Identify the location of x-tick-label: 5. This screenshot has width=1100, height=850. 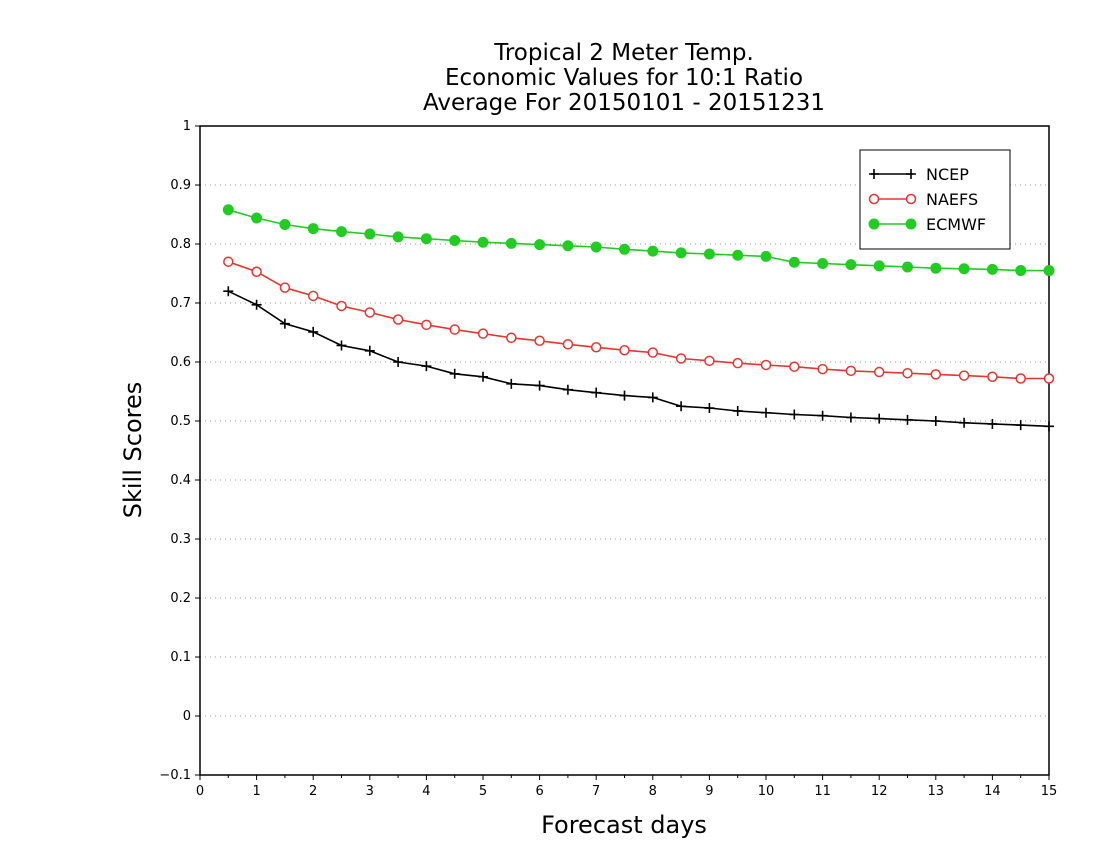
(483, 791).